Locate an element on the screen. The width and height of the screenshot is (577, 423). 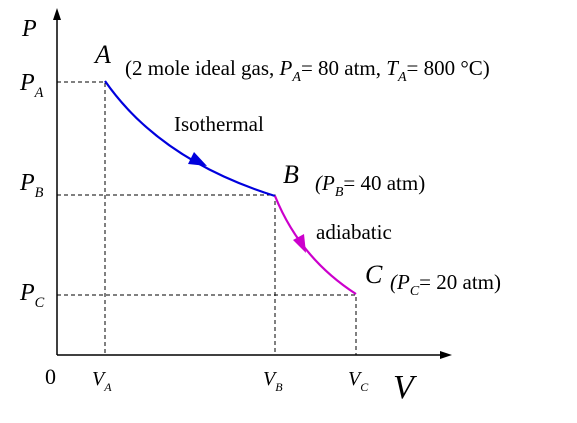
guide-b is located at coordinates (166, 274).